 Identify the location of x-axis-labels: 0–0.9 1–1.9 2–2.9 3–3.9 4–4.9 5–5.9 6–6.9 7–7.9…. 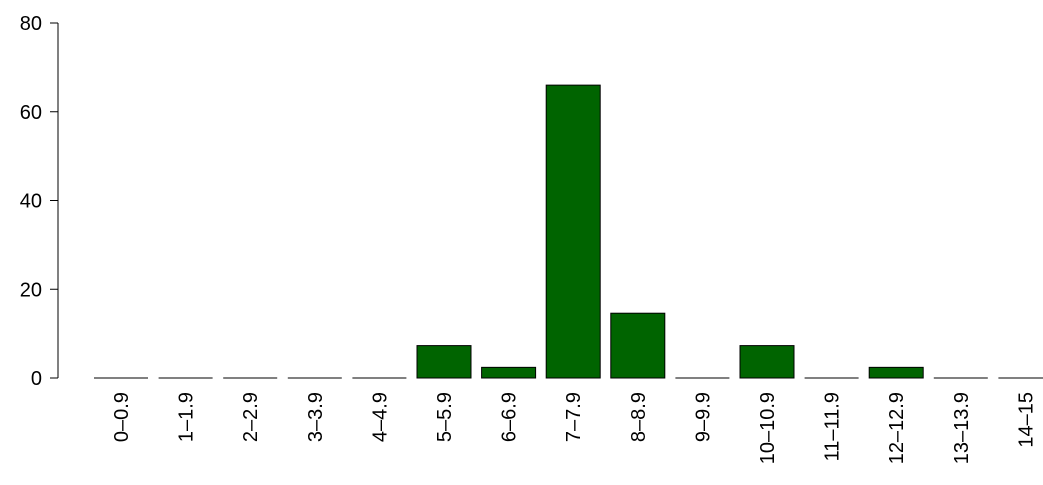
(574, 428).